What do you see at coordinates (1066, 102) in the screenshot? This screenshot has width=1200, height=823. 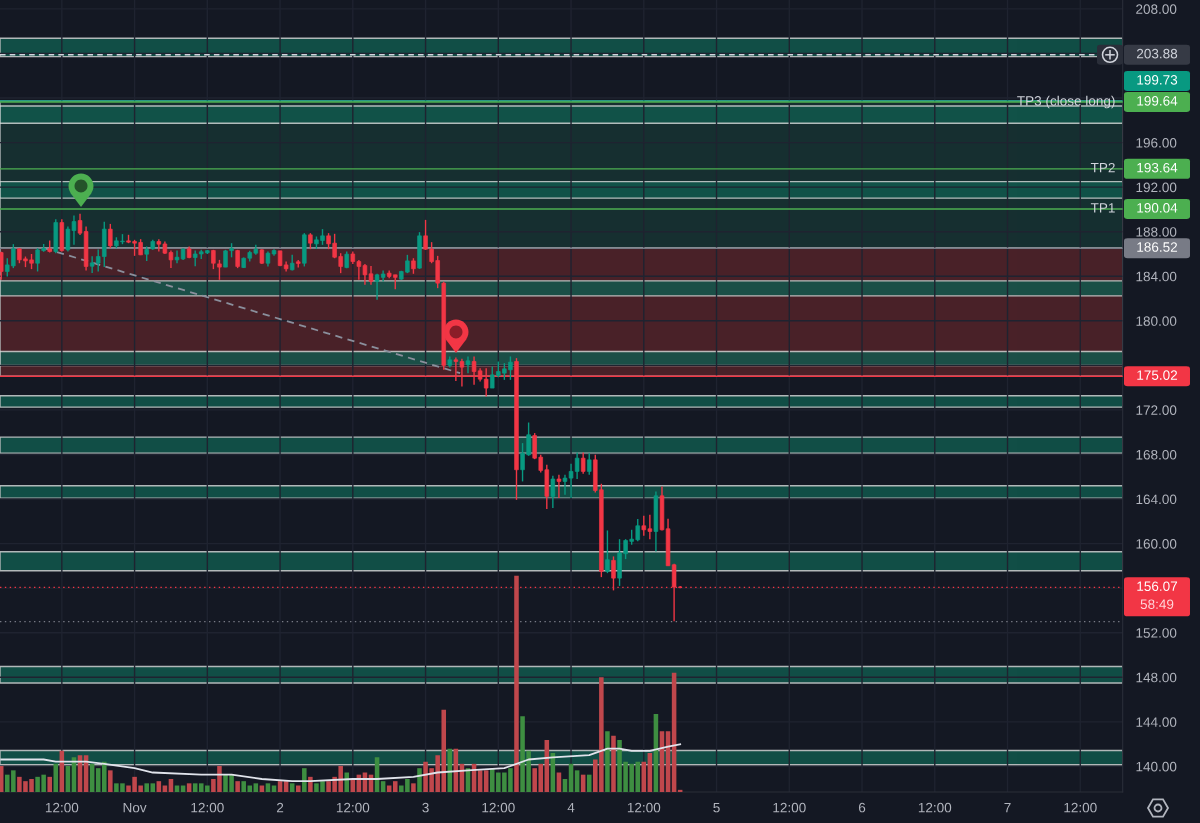 I see `annotation: TP3 (close long)` at bounding box center [1066, 102].